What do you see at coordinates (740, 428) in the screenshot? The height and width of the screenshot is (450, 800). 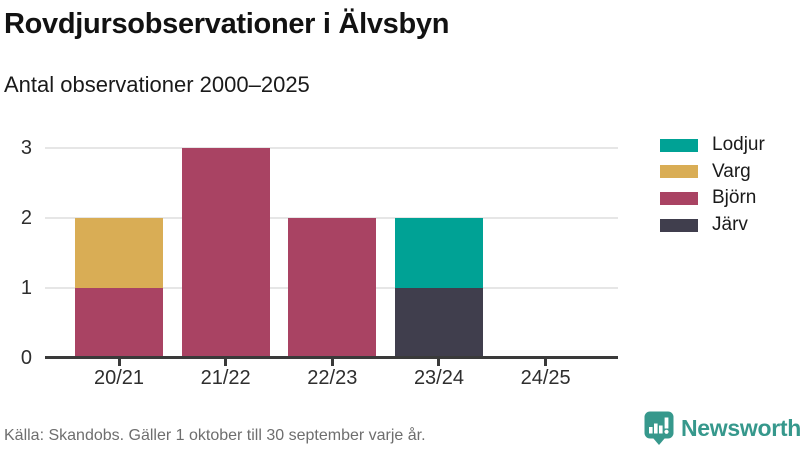 I see `newsworthy-wordmark: Newsworthy` at bounding box center [740, 428].